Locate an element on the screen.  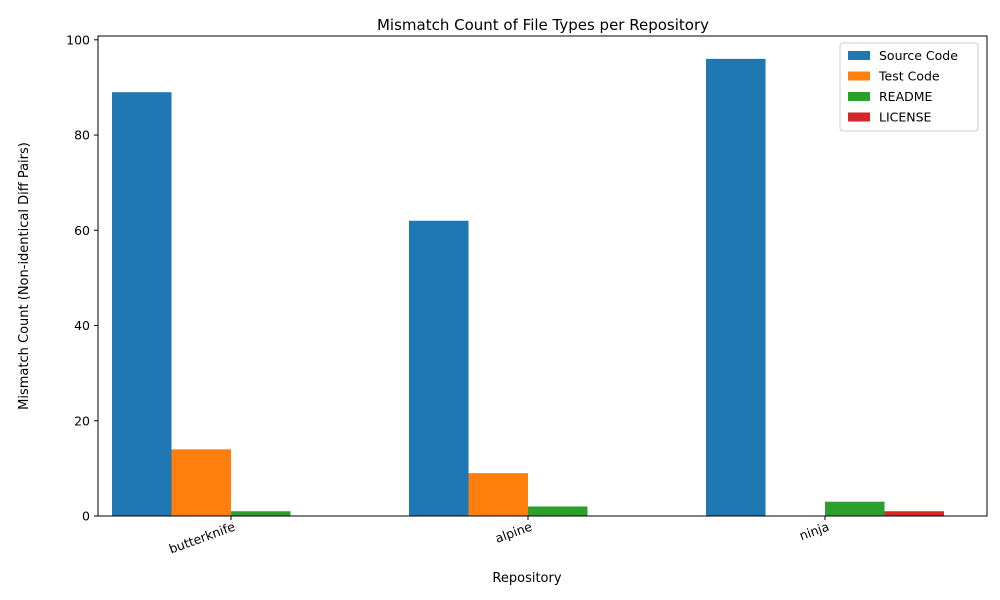
x-tick-label: butterknife is located at coordinates (202, 538).